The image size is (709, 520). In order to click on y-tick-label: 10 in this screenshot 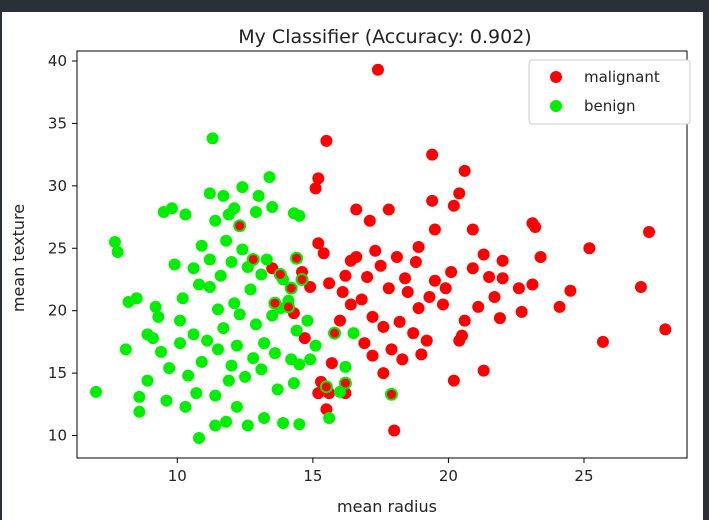, I will do `click(57, 436)`.